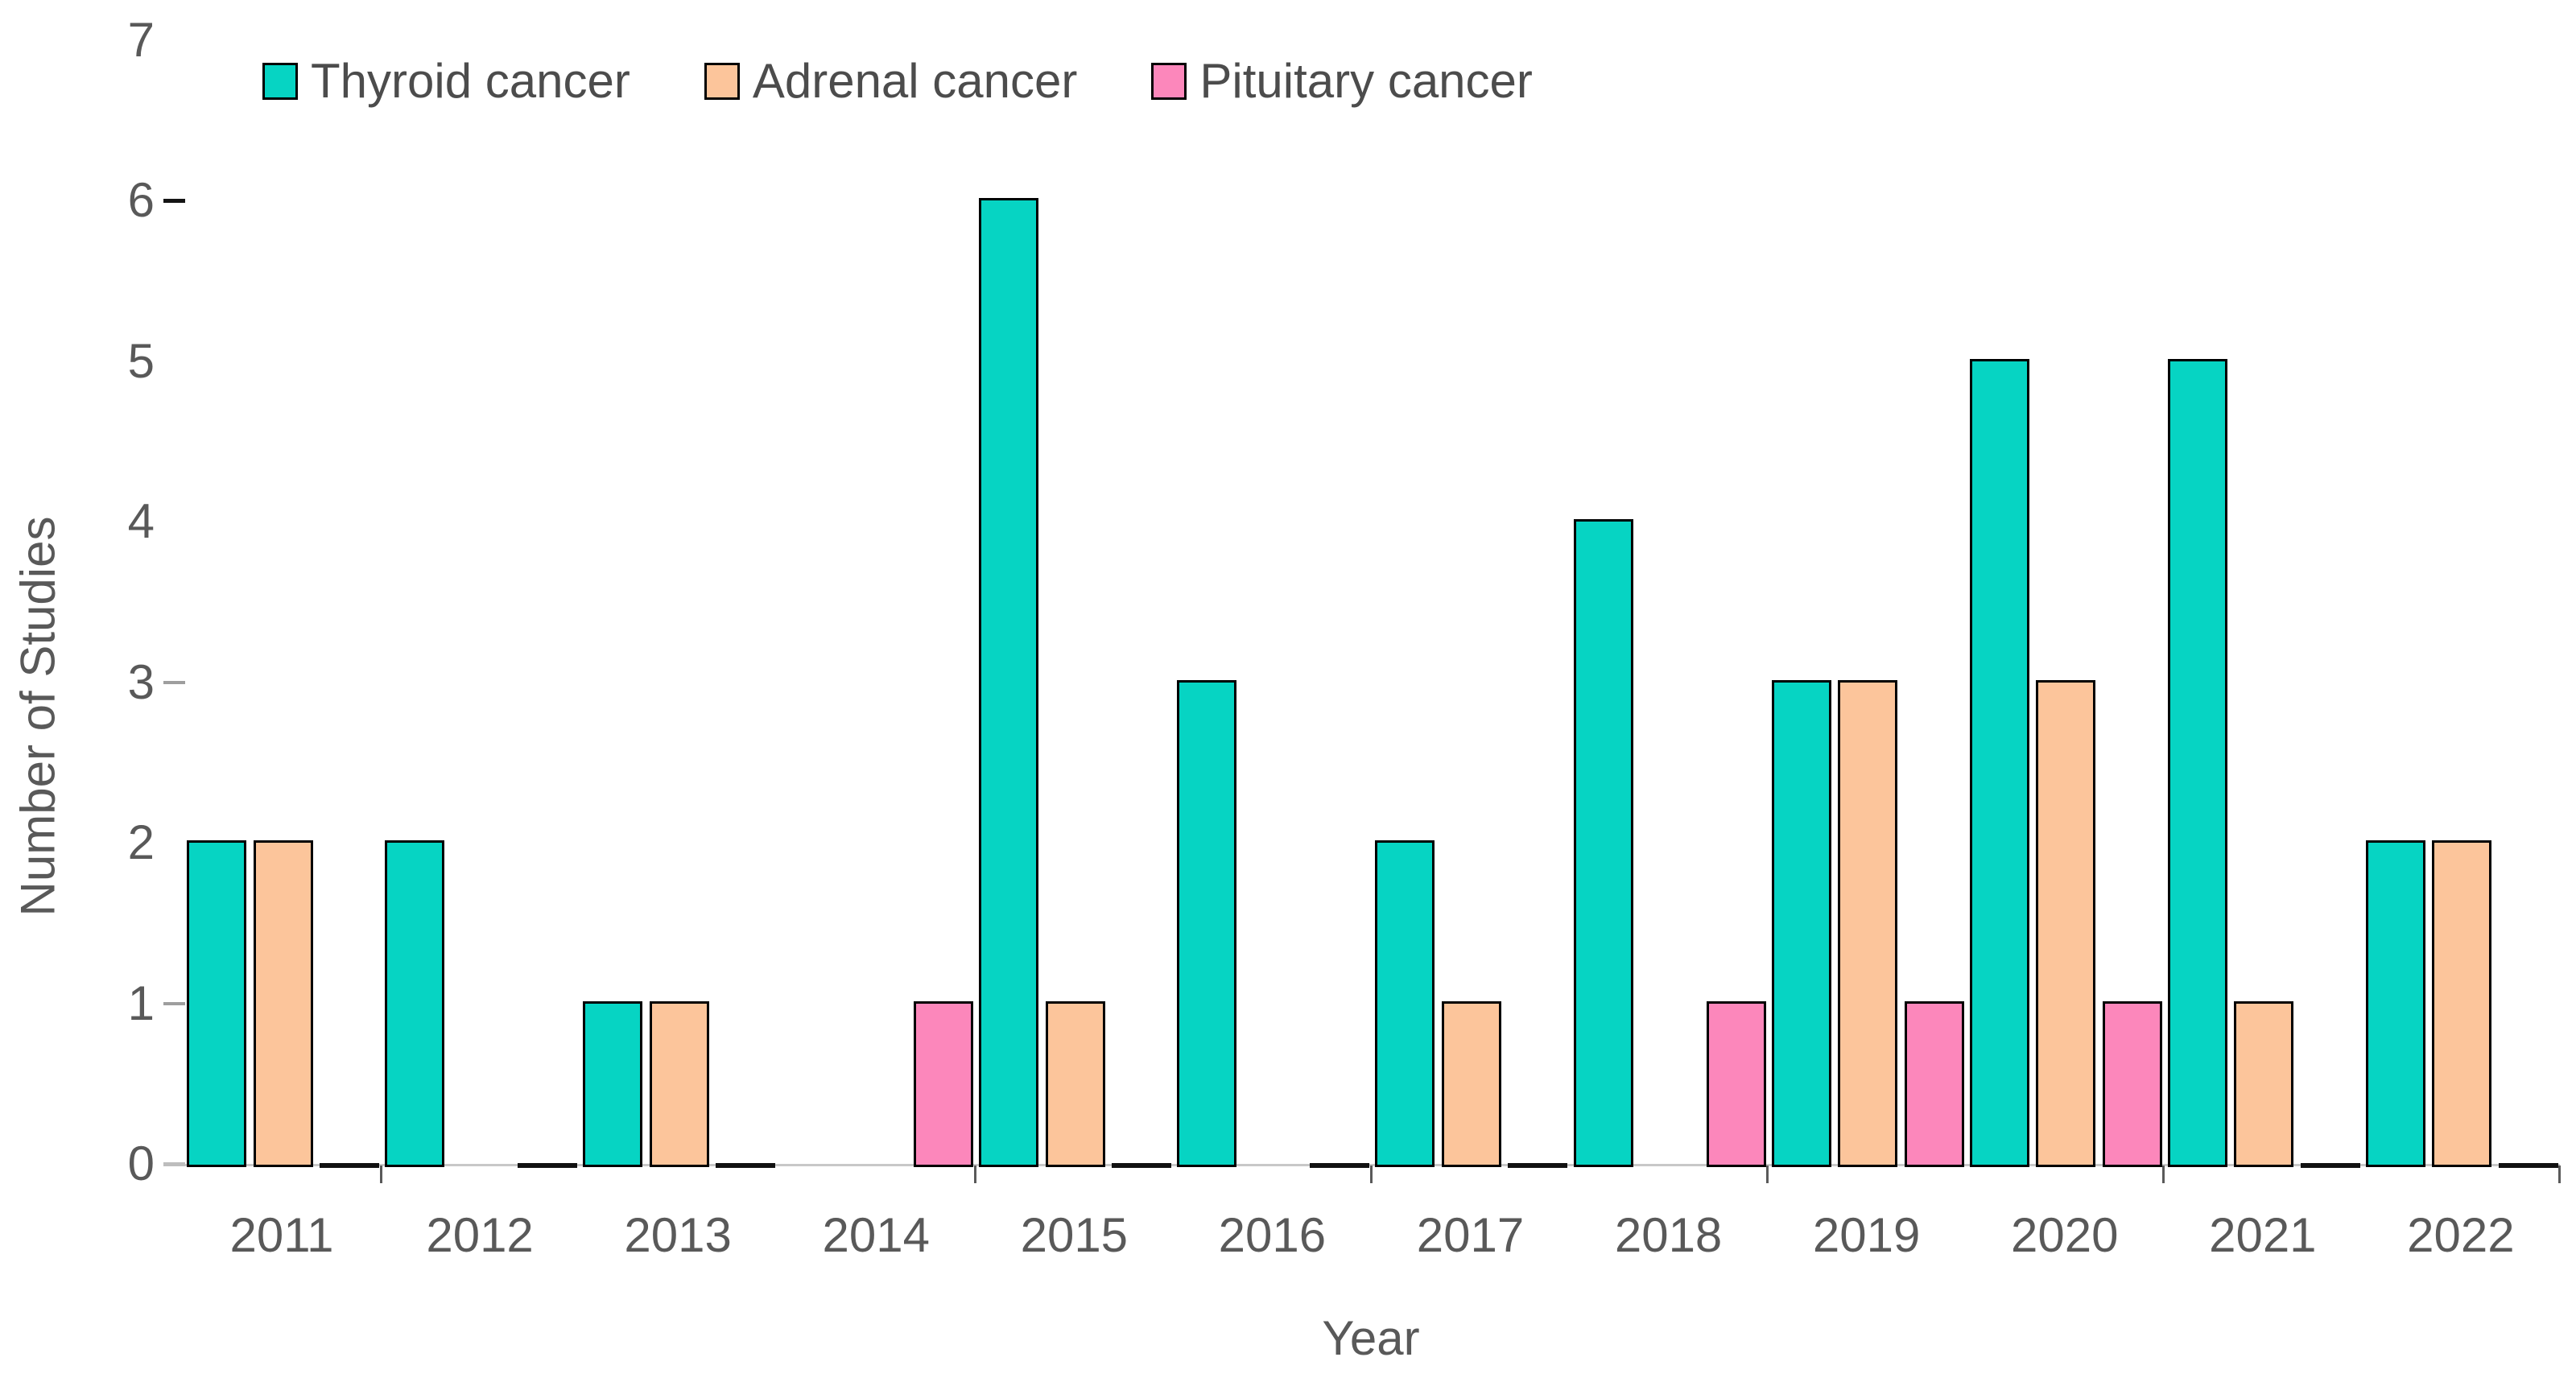  Describe the element at coordinates (722, 81) in the screenshot. I see `legend-swatch-adrenal-cancer` at that location.